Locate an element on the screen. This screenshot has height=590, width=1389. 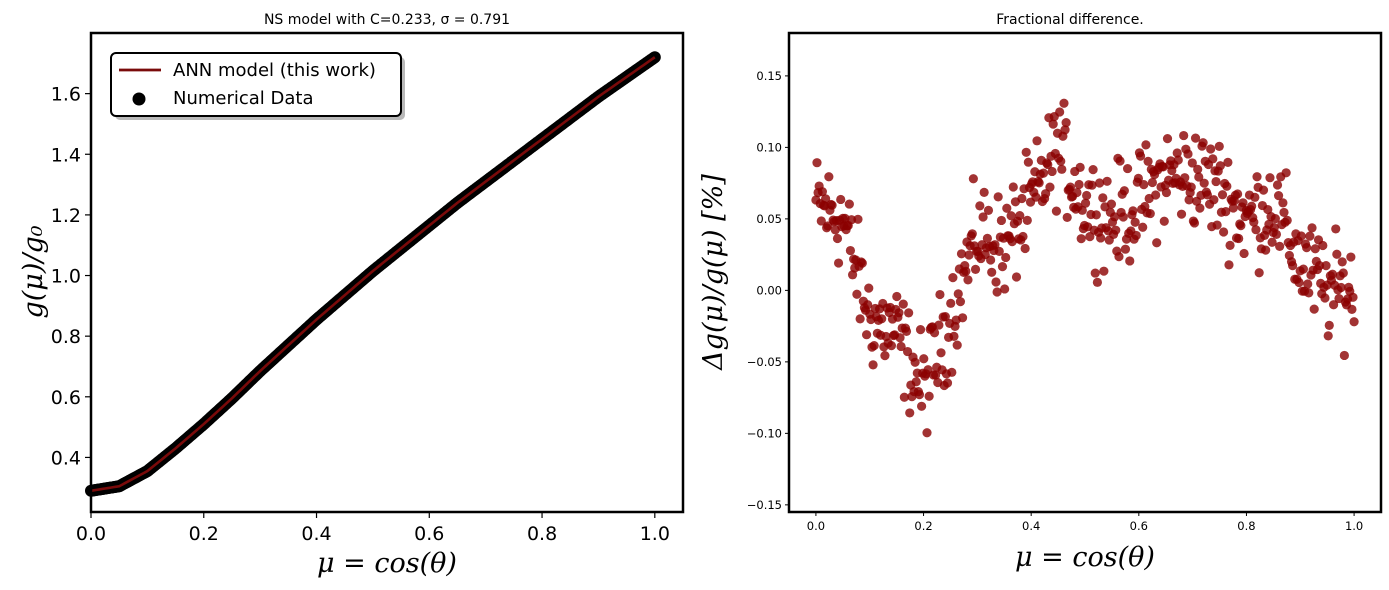
y-tick-label: 0.8 is located at coordinates (66, 337).